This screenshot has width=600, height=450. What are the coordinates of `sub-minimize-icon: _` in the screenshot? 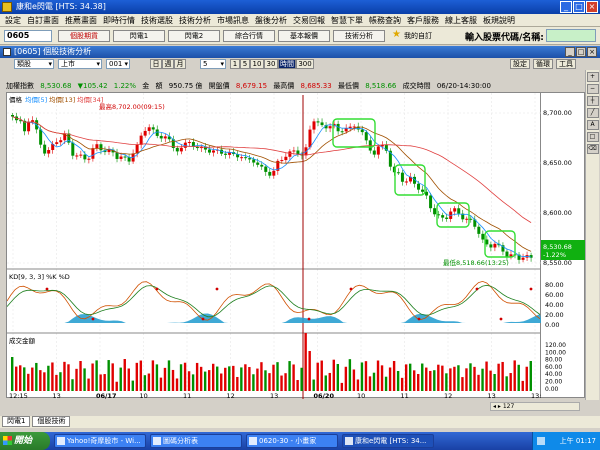 It's located at (570, 52).